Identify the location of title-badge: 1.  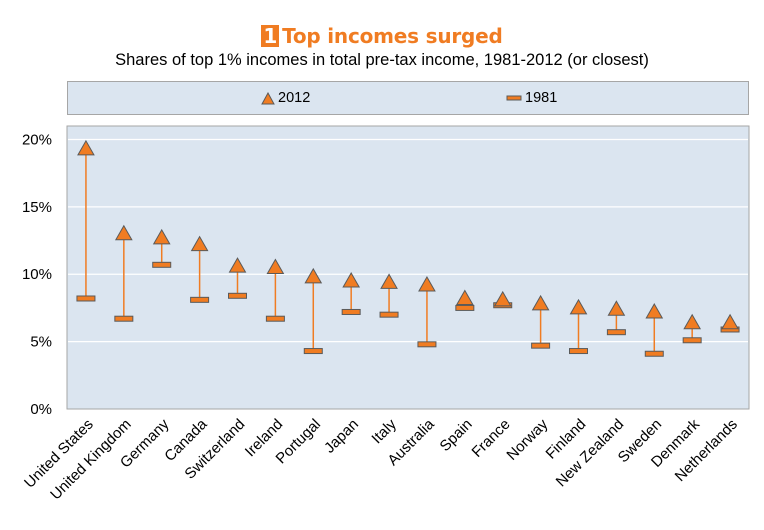
(270, 36).